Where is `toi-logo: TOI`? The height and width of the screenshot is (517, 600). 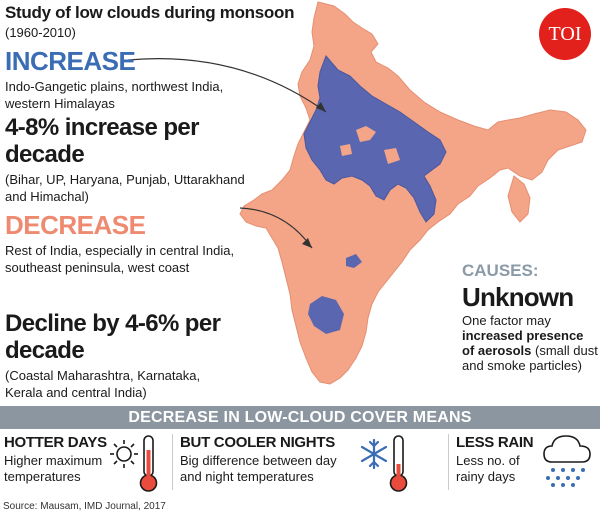 toi-logo: TOI is located at coordinates (565, 34).